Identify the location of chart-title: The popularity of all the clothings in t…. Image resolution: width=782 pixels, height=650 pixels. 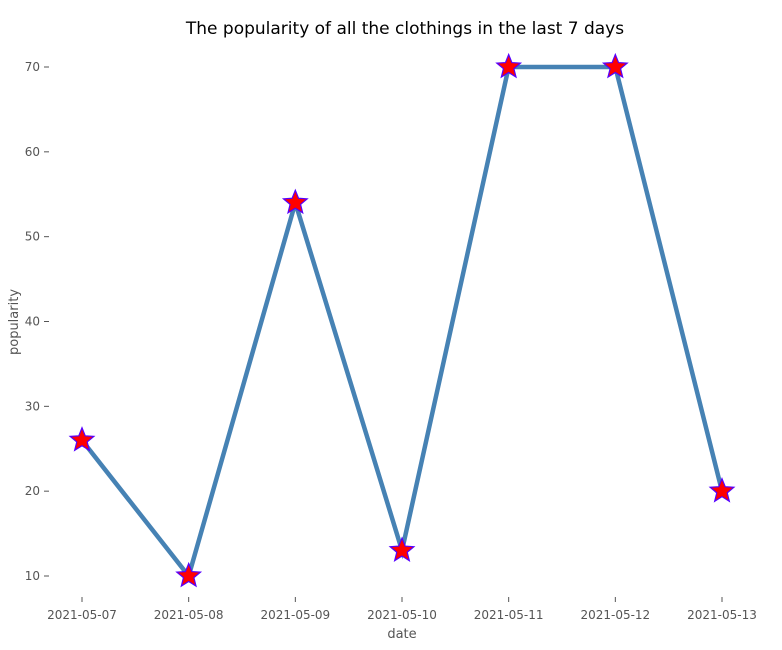
(404, 29).